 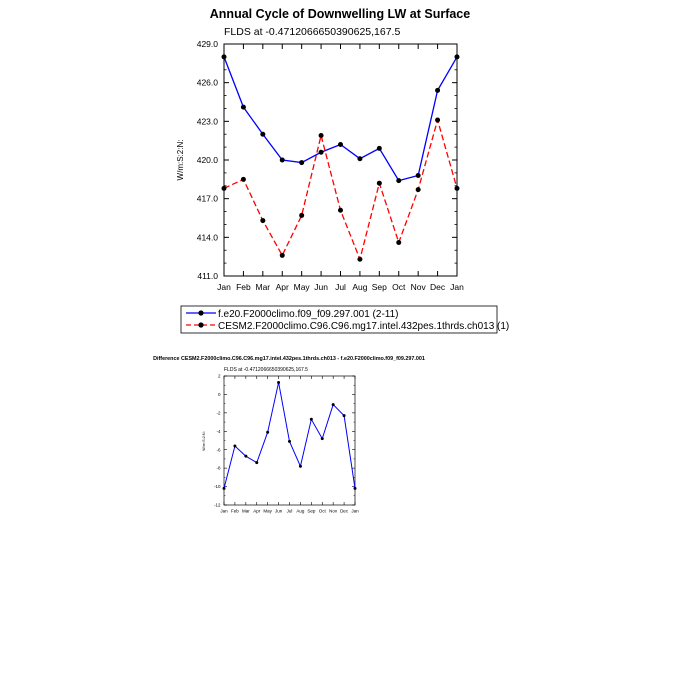 What do you see at coordinates (208, 83) in the screenshot?
I see `y-tick-label: 426.0` at bounding box center [208, 83].